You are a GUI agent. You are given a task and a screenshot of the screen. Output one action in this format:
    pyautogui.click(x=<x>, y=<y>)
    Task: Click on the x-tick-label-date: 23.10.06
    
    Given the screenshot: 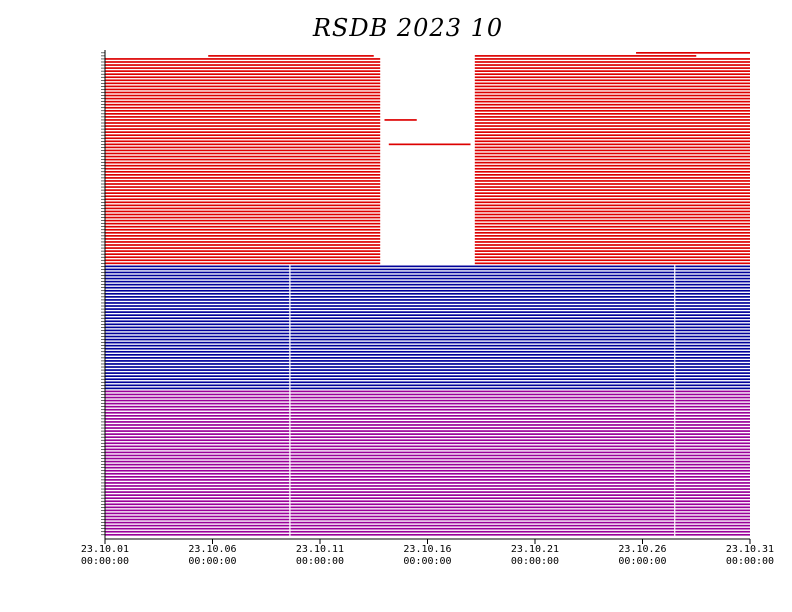 What is the action you would take?
    pyautogui.click(x=212, y=549)
    